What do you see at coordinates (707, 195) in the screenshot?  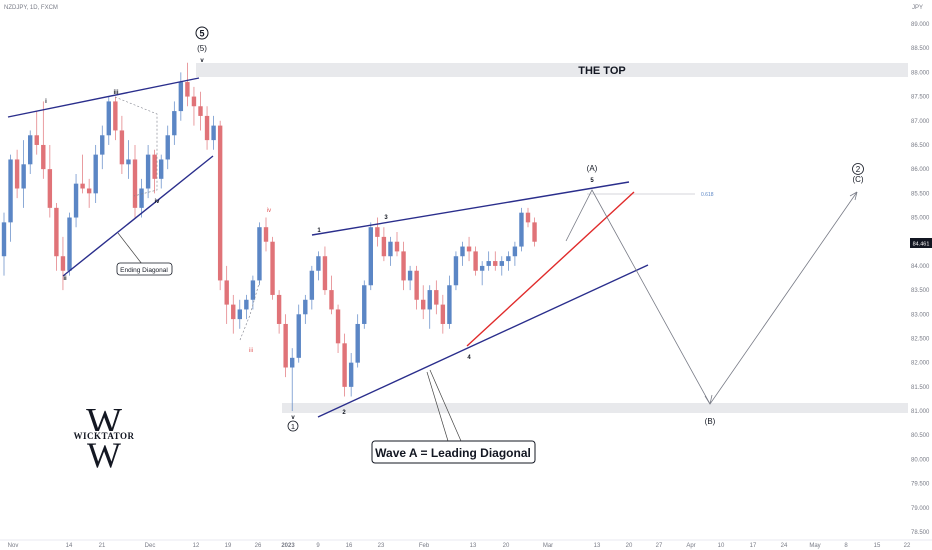 I see `fib-label: 0.618` at bounding box center [707, 195].